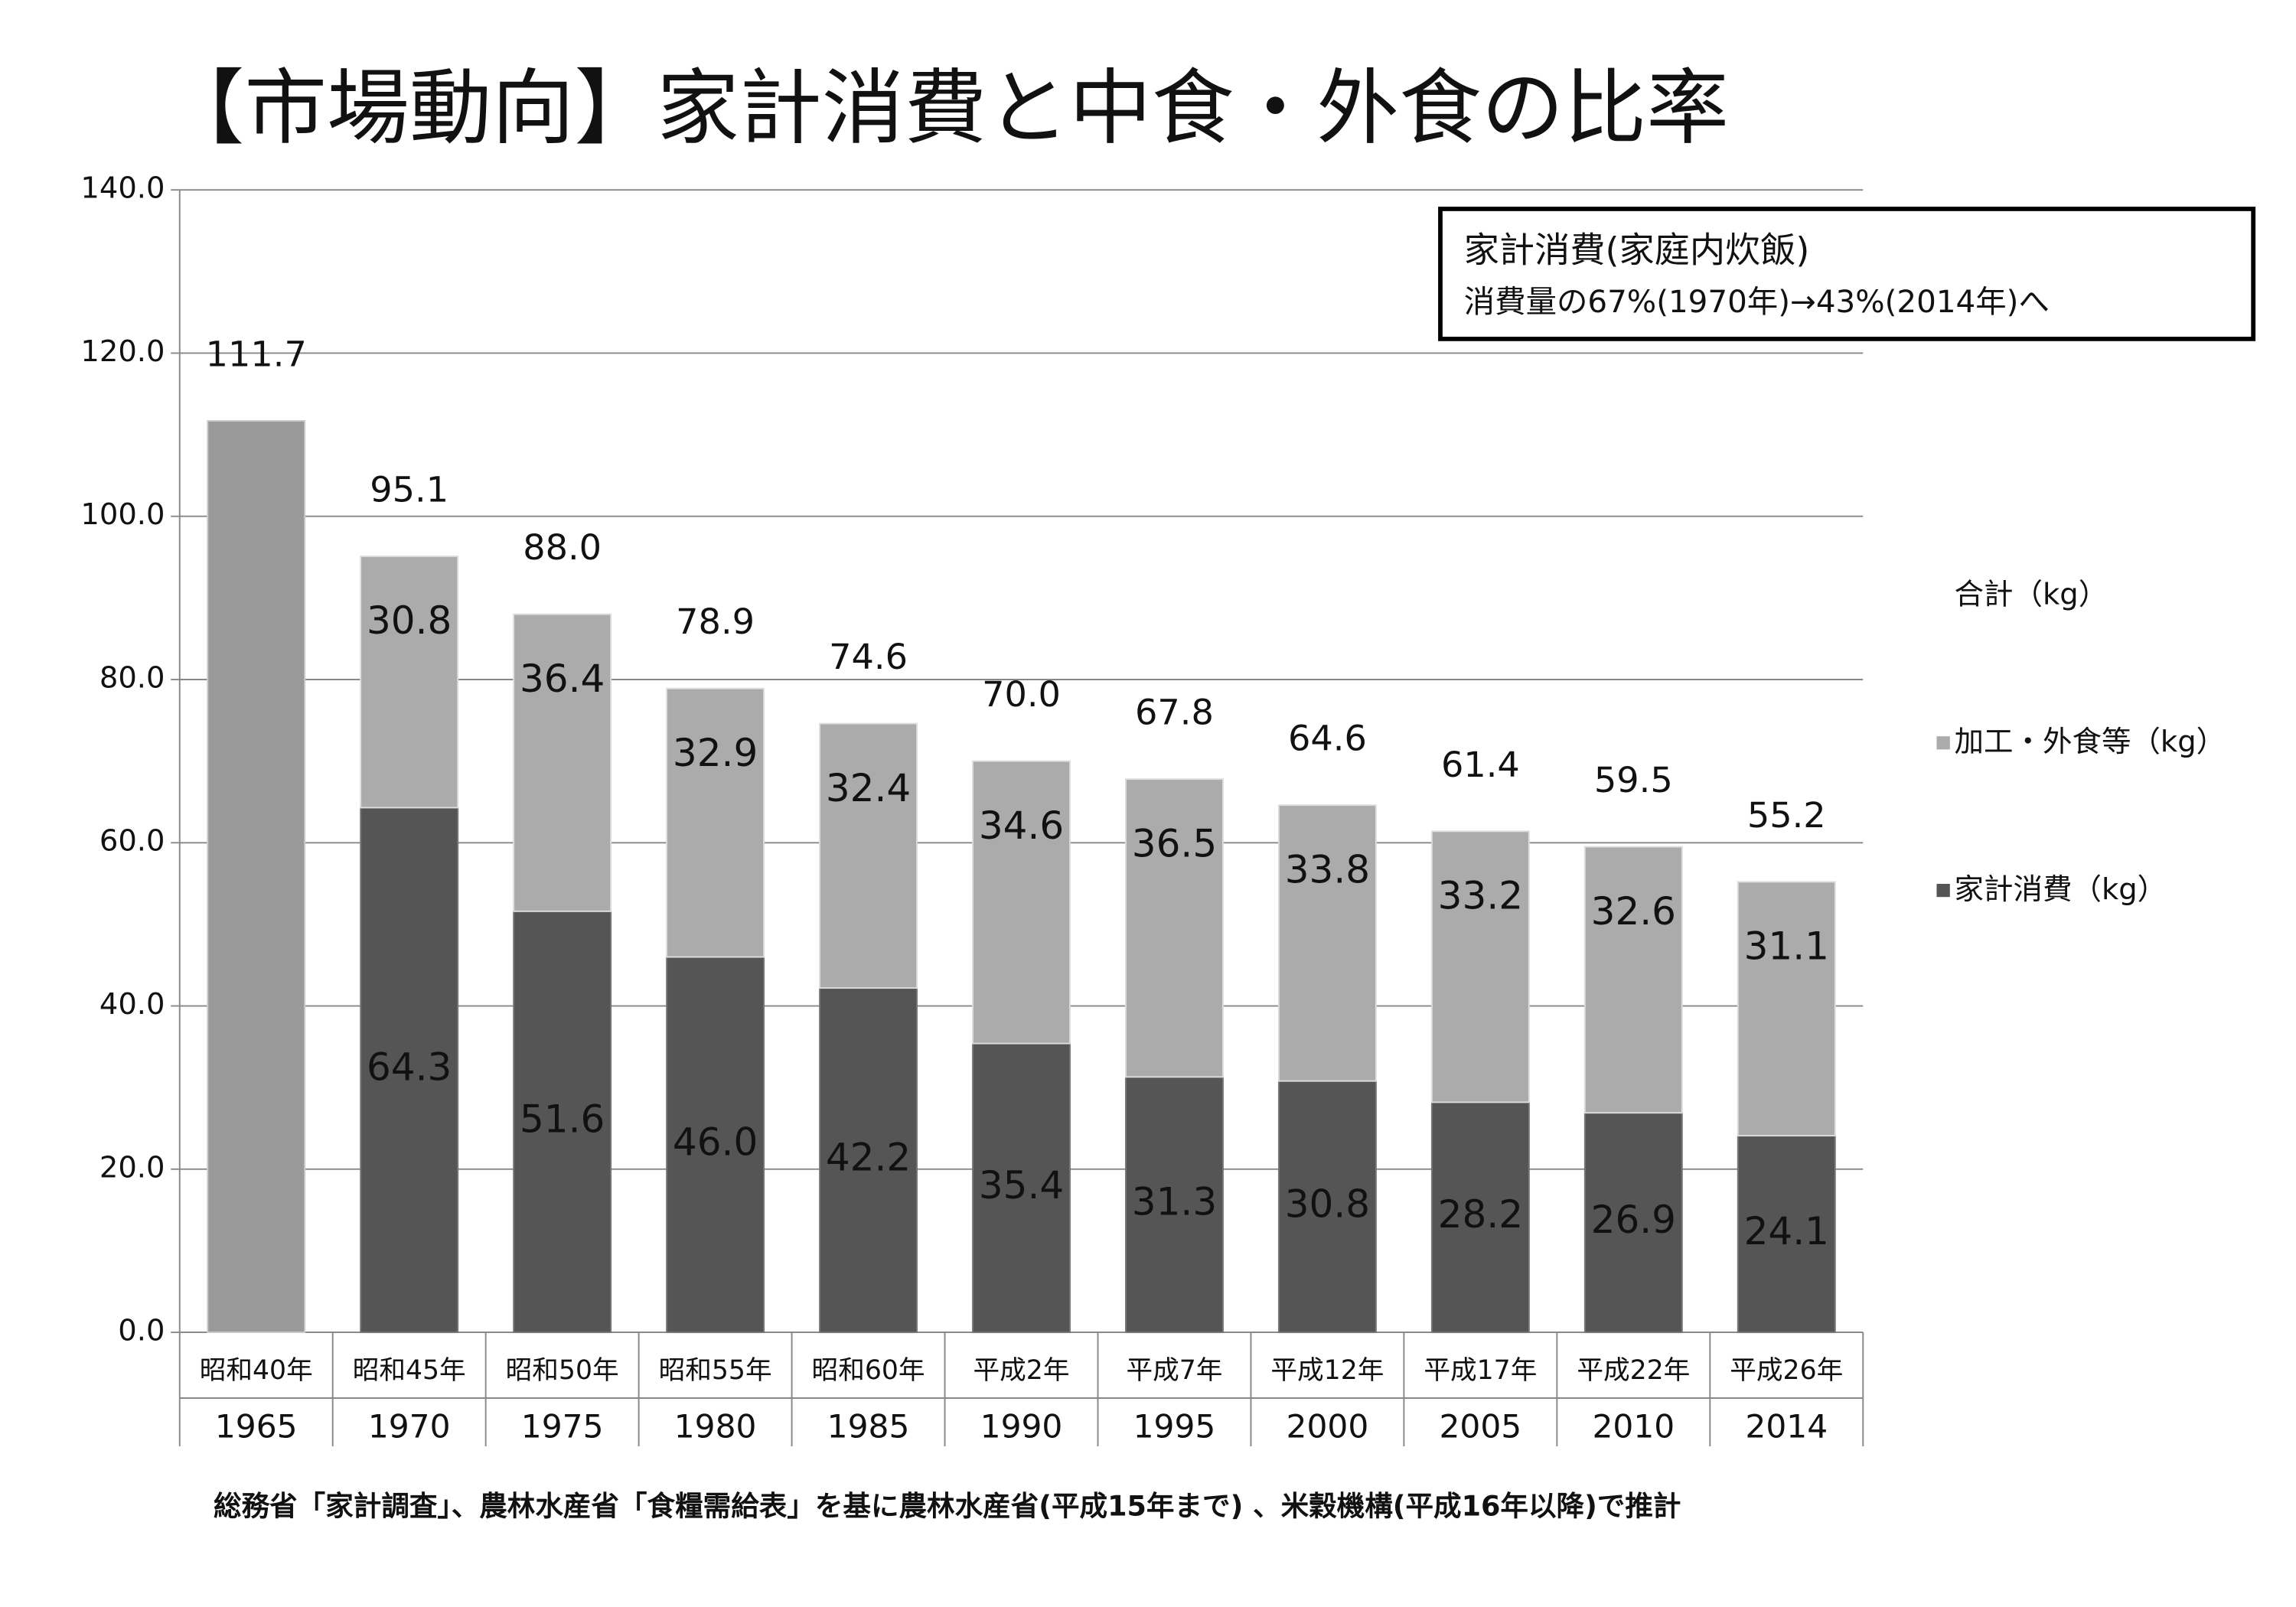 The image size is (2296, 1607). Describe the element at coordinates (256, 354) in the screenshot. I see `total-value-label: 111.7` at that location.